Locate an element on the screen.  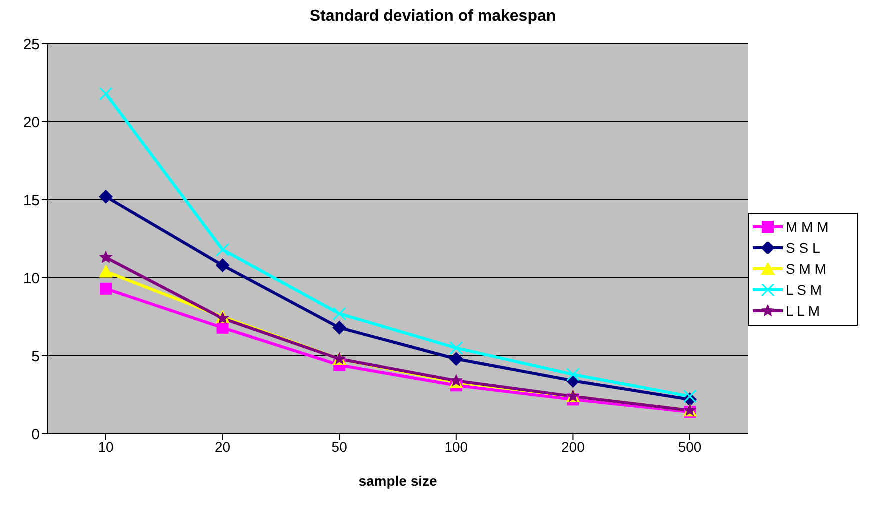
legend-label: S S L is located at coordinates (803, 248).